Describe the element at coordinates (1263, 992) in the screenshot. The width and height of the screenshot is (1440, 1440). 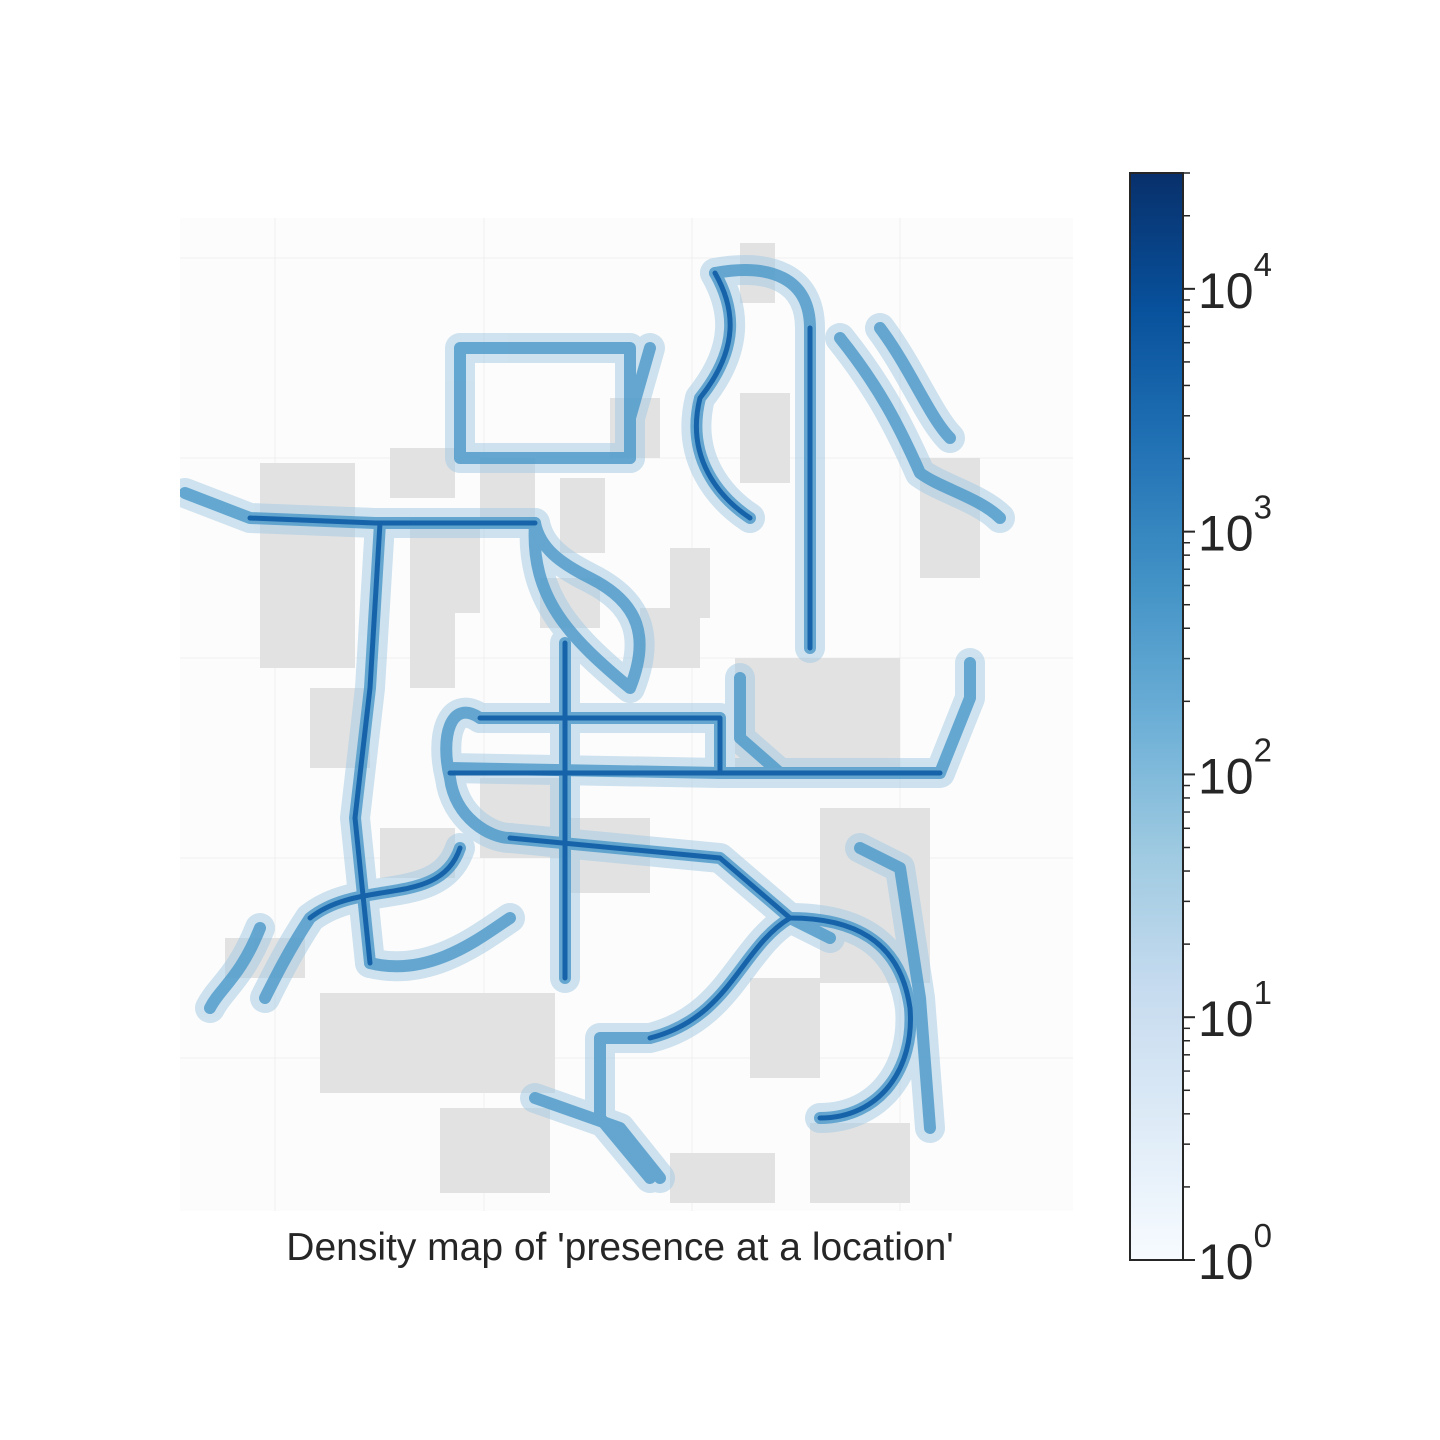
I see `colorbar-tick-exponent: 1` at that location.